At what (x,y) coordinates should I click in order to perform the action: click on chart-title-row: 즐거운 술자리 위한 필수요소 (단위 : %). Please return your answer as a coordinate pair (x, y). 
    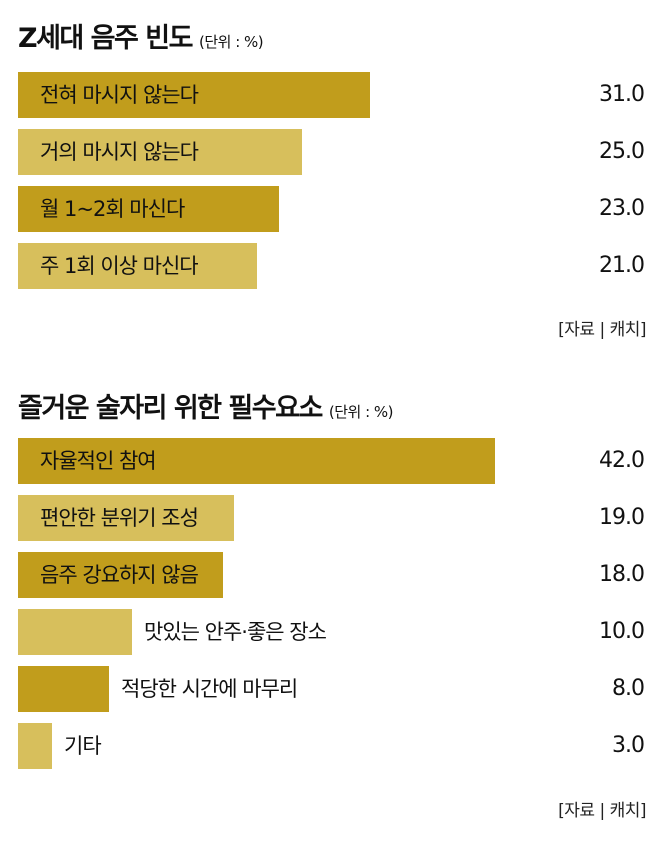
    Looking at the image, I should click on (206, 405).